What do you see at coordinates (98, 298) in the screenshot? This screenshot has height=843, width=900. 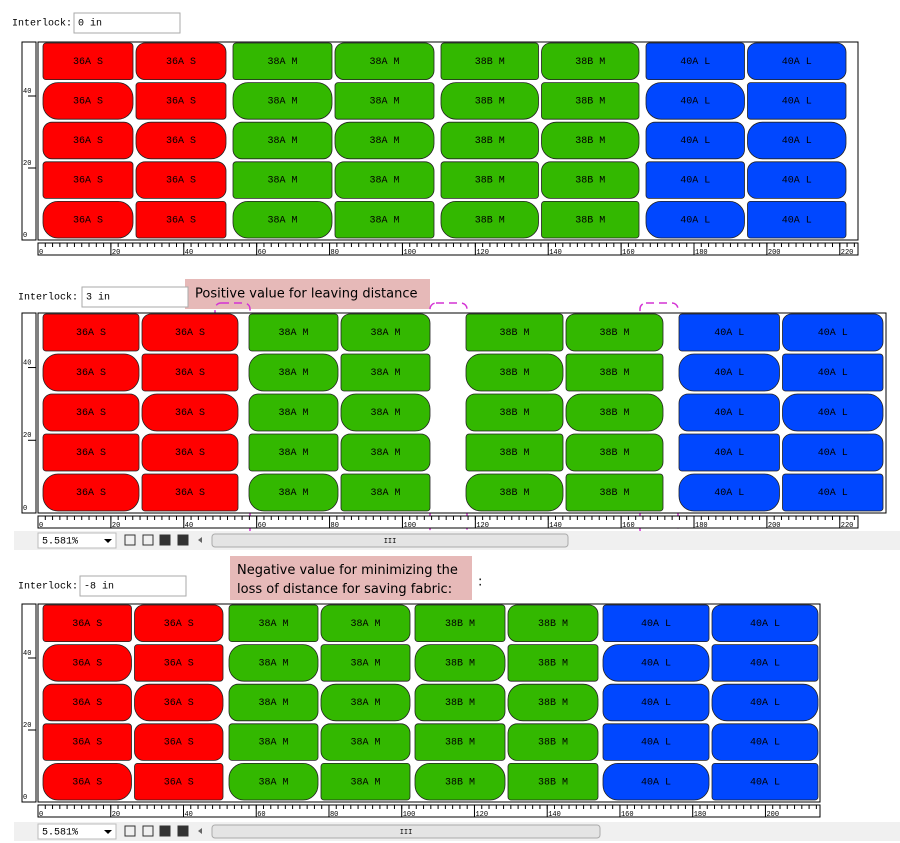 I see `interlock-value: 3 in` at bounding box center [98, 298].